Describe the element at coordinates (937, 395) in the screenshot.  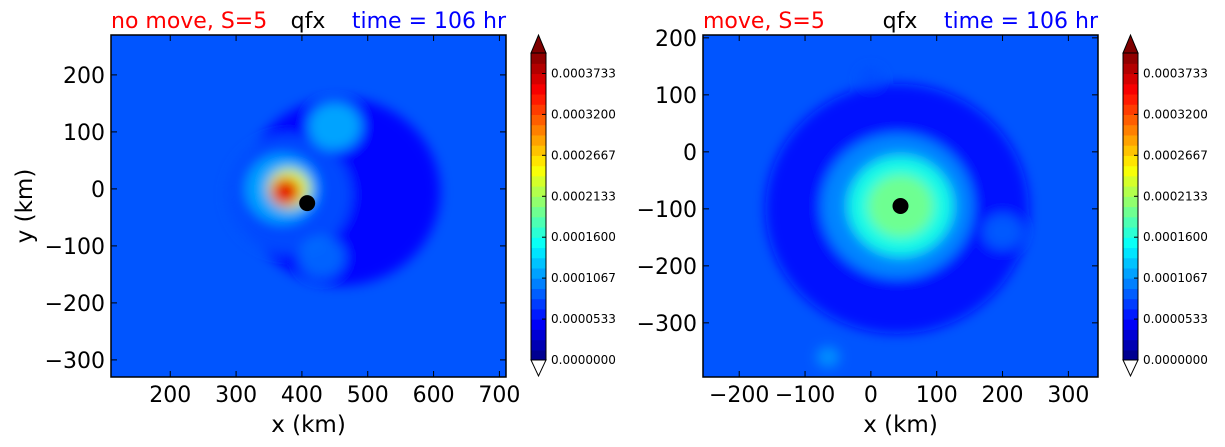
I see `x-tick-label: 100` at that location.